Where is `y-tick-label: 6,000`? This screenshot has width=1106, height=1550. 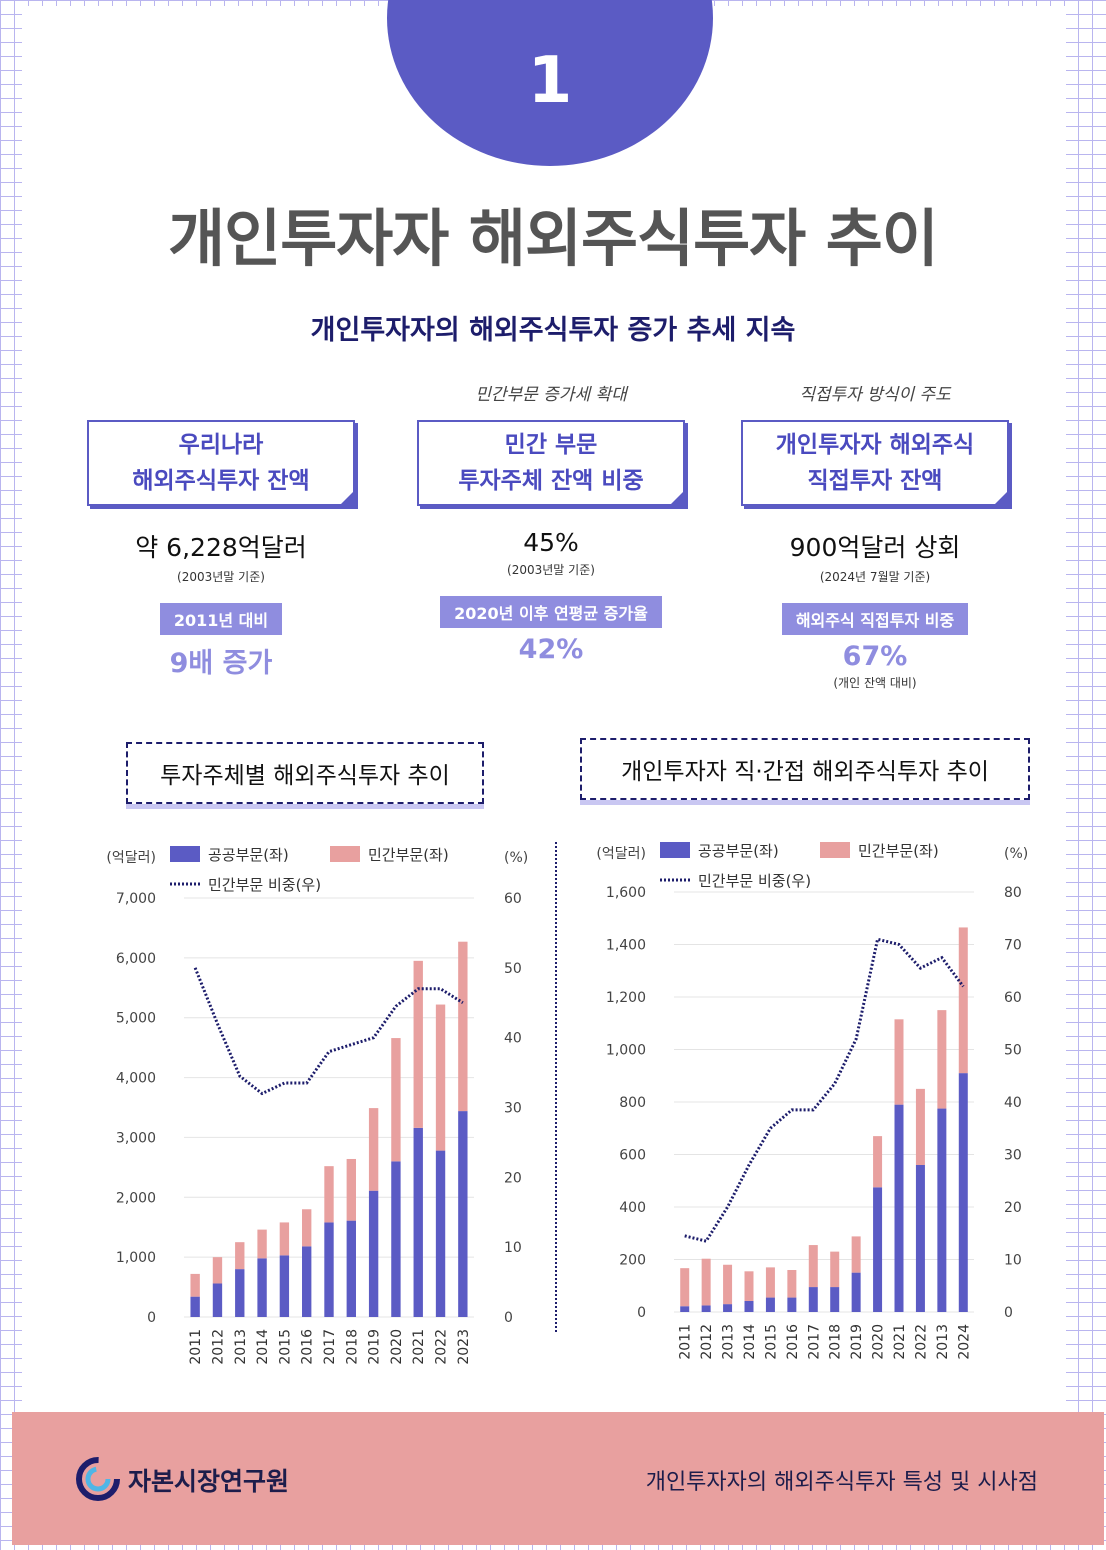
y-tick-label: 6,000 is located at coordinates (136, 959).